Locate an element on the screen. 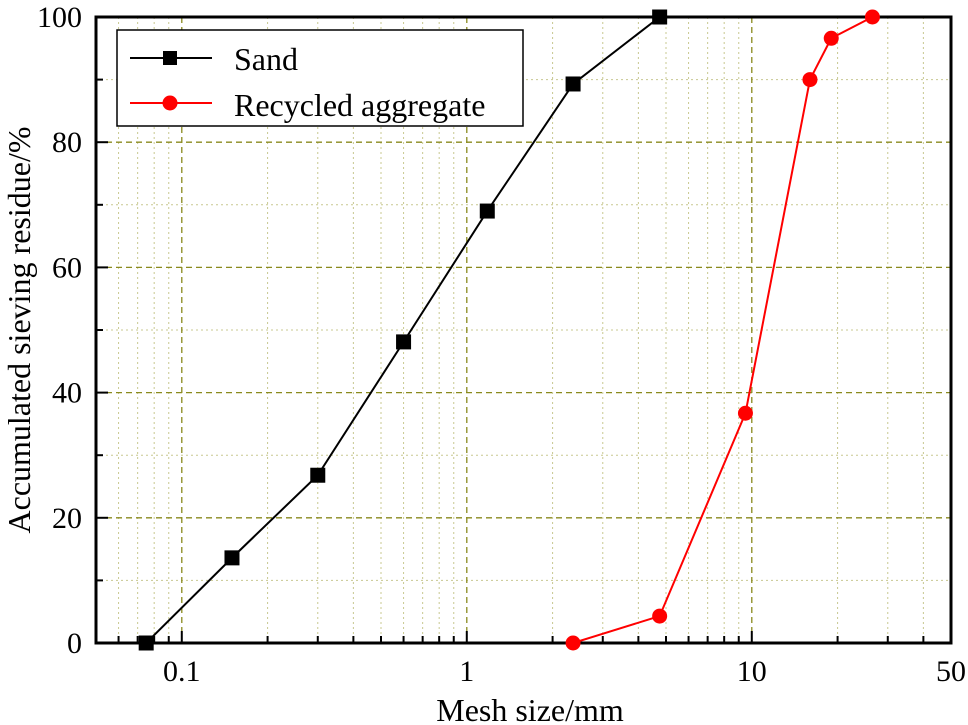  legend-recycled-circle-icon is located at coordinates (170, 103).